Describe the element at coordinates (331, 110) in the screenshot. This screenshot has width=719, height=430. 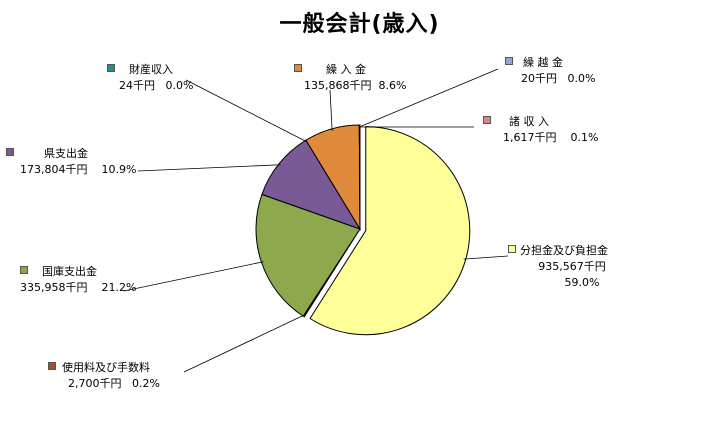
I see `leader-line-kurireikin` at that location.